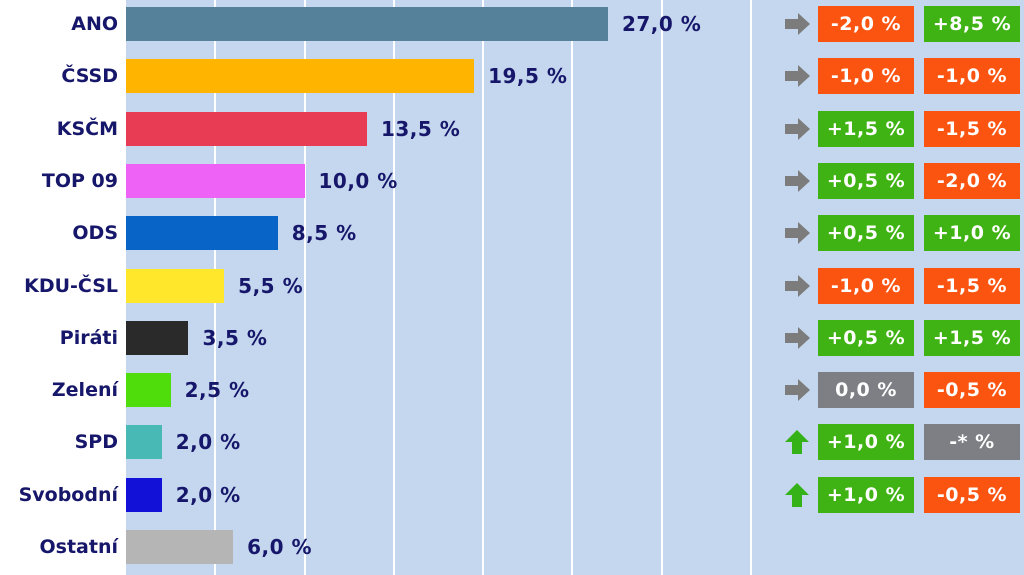 This screenshot has height=575, width=1024. Describe the element at coordinates (84, 390) in the screenshot. I see `category-label: Zelení` at that location.